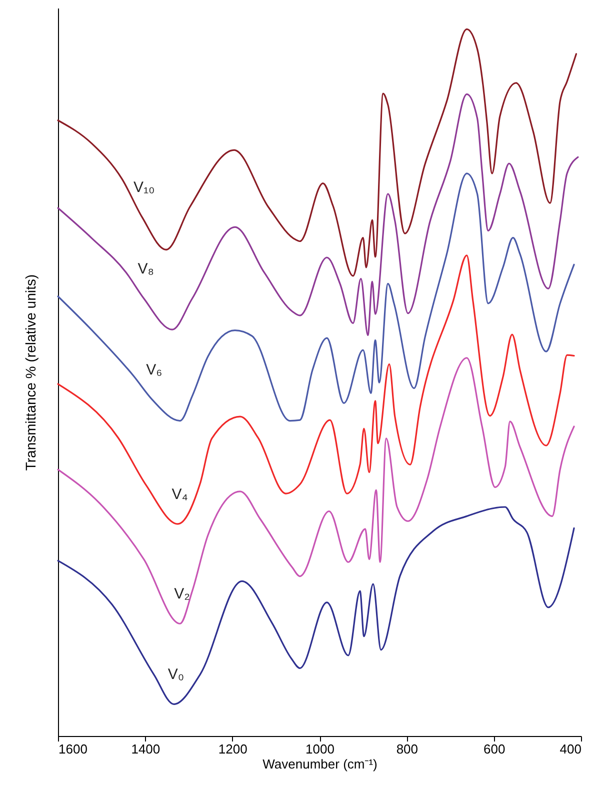 Image resolution: width=595 pixels, height=789 pixels. Describe the element at coordinates (571, 749) in the screenshot. I see `x-tick-label: 400` at that location.